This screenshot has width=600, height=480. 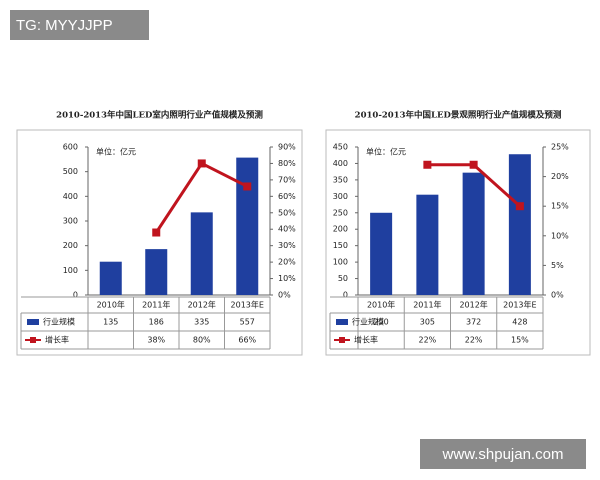 I want to click on table-value: 15%, so click(x=520, y=340).